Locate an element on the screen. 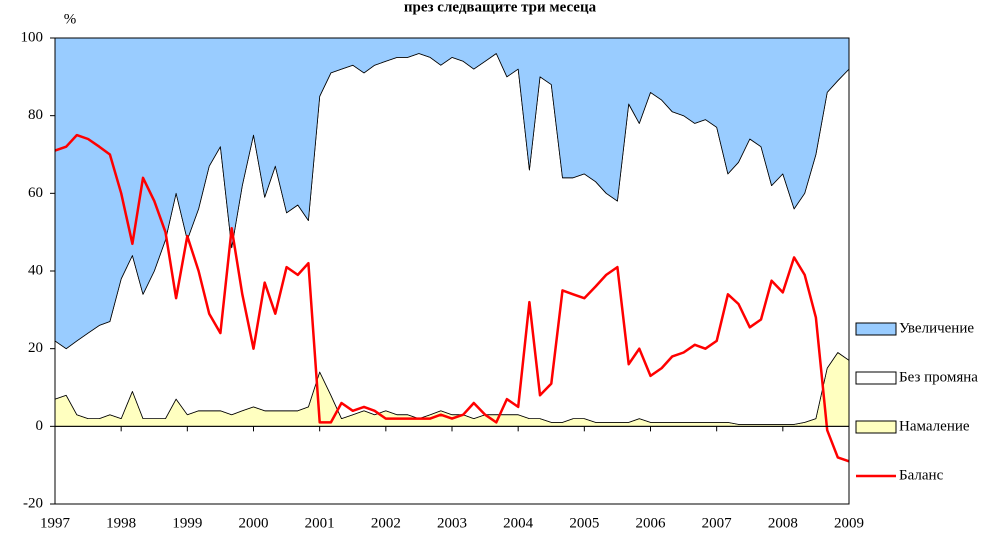  y-tick-label: 20 is located at coordinates (35, 348).